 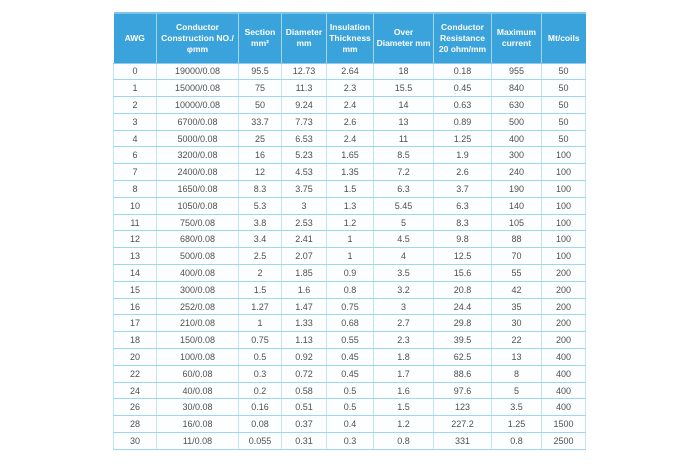 I want to click on table-cell: 13, so click(x=516, y=357).